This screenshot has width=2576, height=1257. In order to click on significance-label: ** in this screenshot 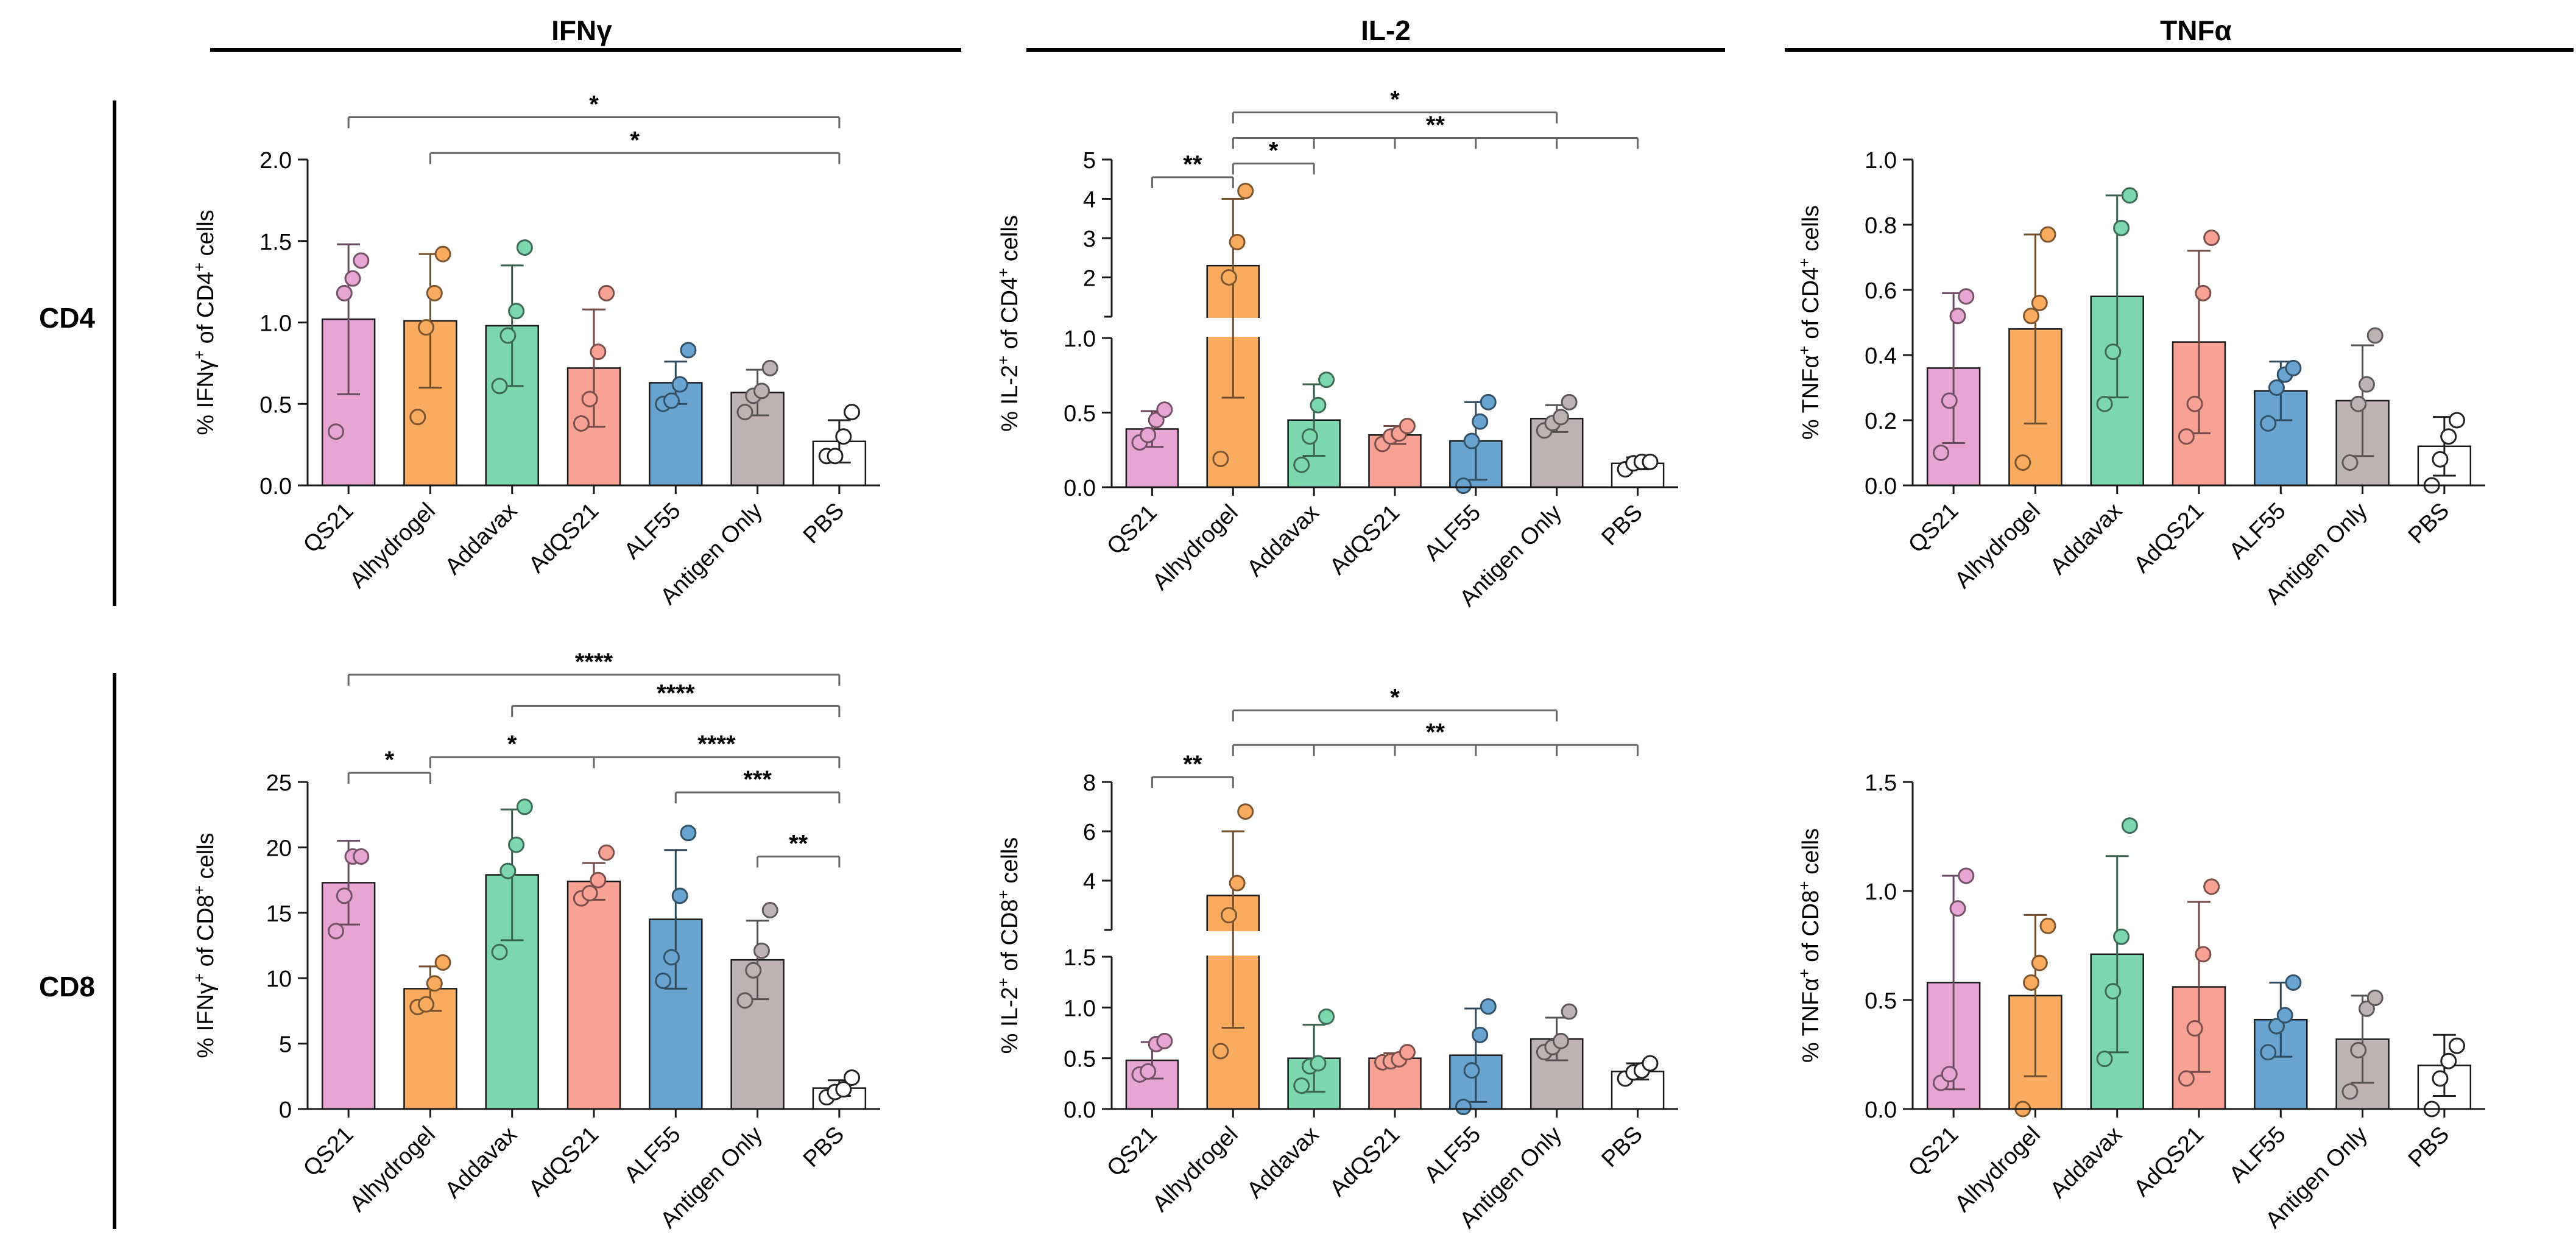, I will do `click(798, 843)`.